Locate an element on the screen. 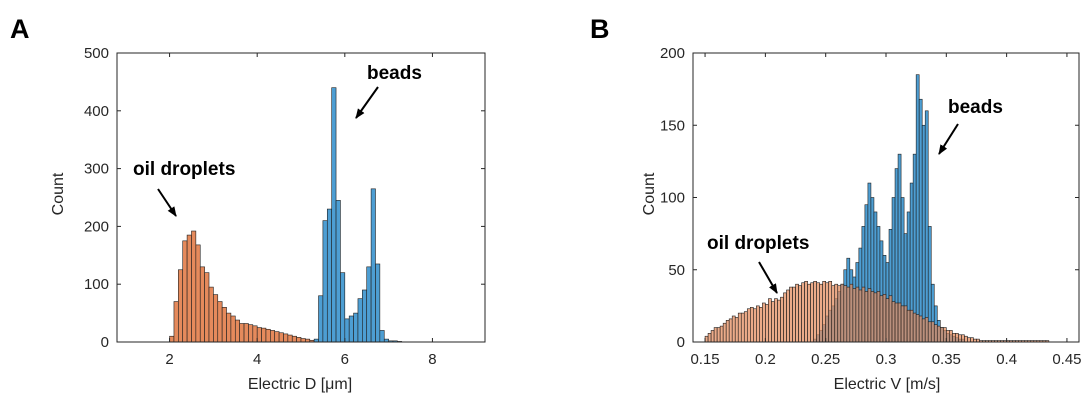 This screenshot has height=399, width=1086. panel-a-ytick-label: 400 is located at coordinates (96, 111).